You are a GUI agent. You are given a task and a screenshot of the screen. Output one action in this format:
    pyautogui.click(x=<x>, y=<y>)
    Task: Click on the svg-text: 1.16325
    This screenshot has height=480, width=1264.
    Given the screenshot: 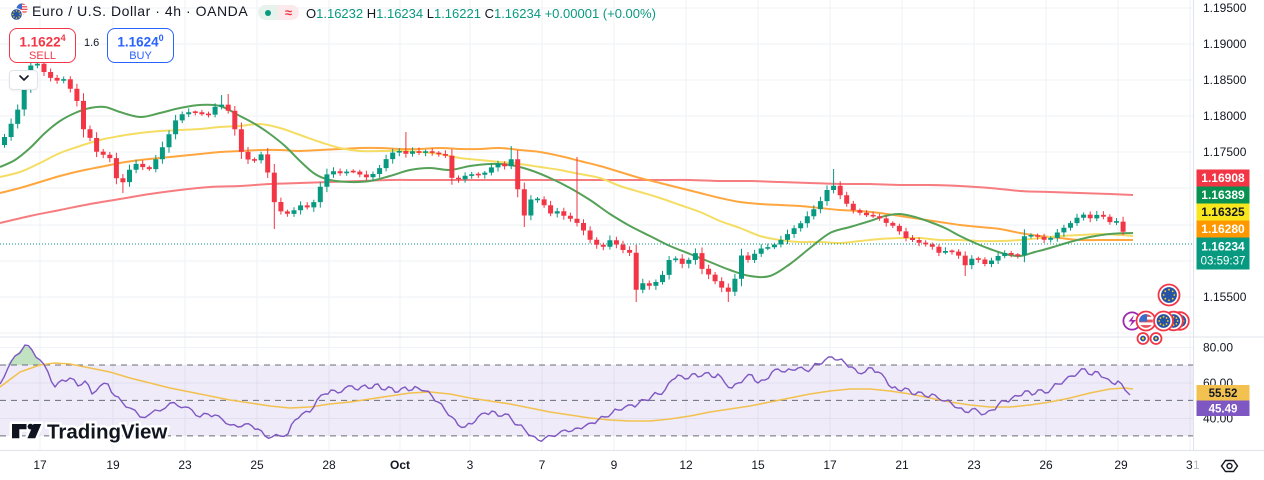 What is the action you would take?
    pyautogui.click(x=1223, y=212)
    